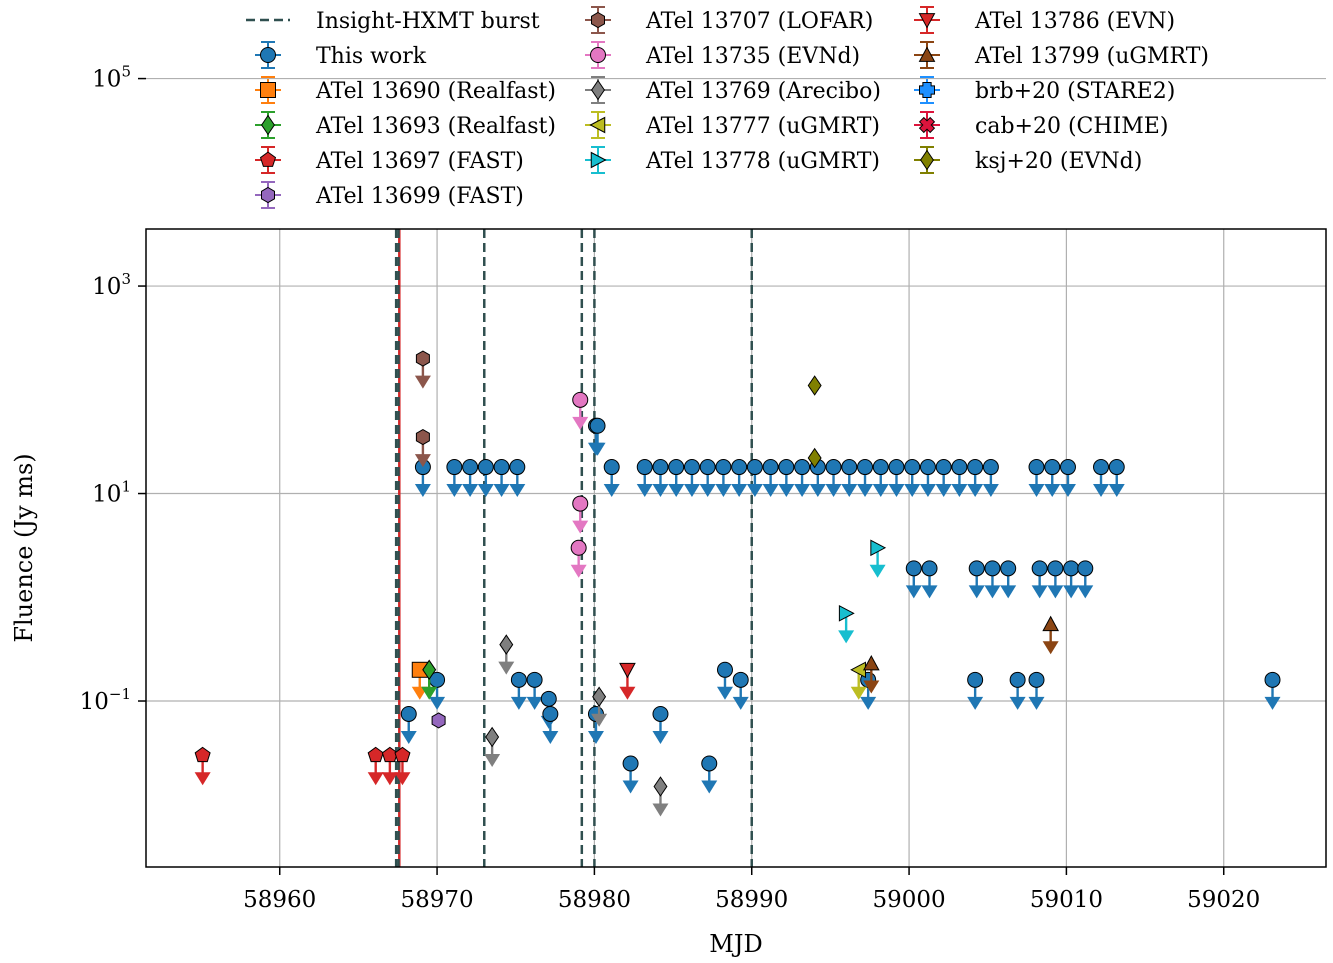  I want to click on legend-entry: cab+20 (CHIME), so click(1041, 125).